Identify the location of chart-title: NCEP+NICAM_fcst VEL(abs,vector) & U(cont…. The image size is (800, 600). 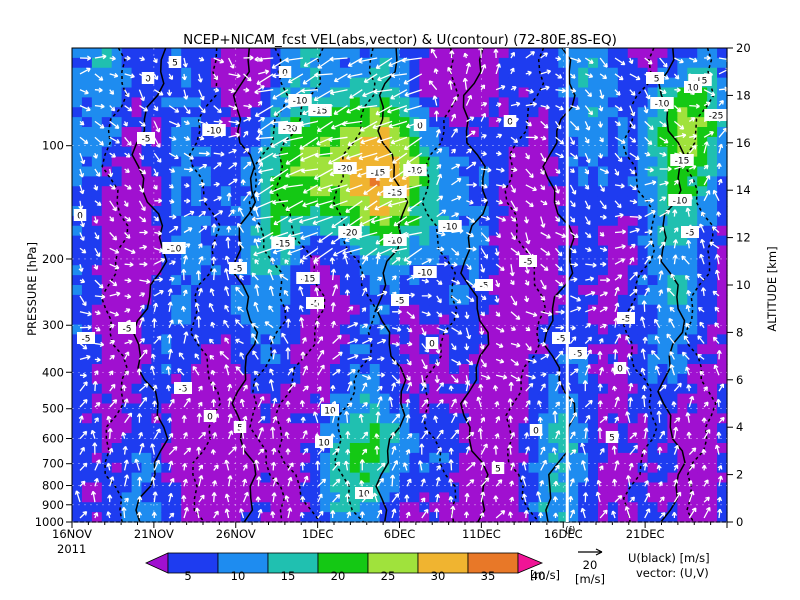
(400, 40).